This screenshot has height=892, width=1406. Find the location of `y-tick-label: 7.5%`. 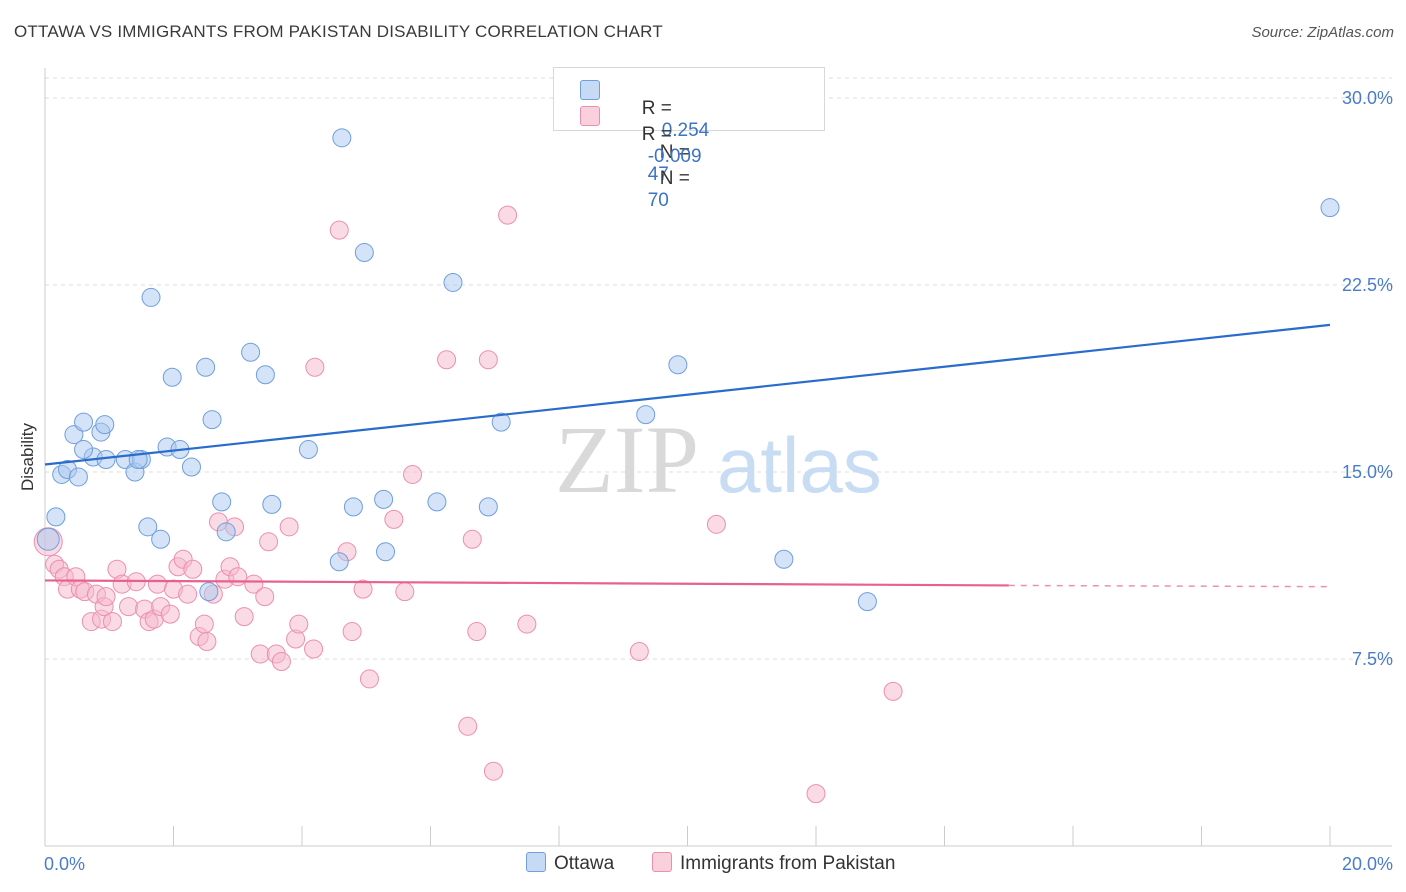

y-tick-label: 7.5% is located at coordinates (1372, 659).